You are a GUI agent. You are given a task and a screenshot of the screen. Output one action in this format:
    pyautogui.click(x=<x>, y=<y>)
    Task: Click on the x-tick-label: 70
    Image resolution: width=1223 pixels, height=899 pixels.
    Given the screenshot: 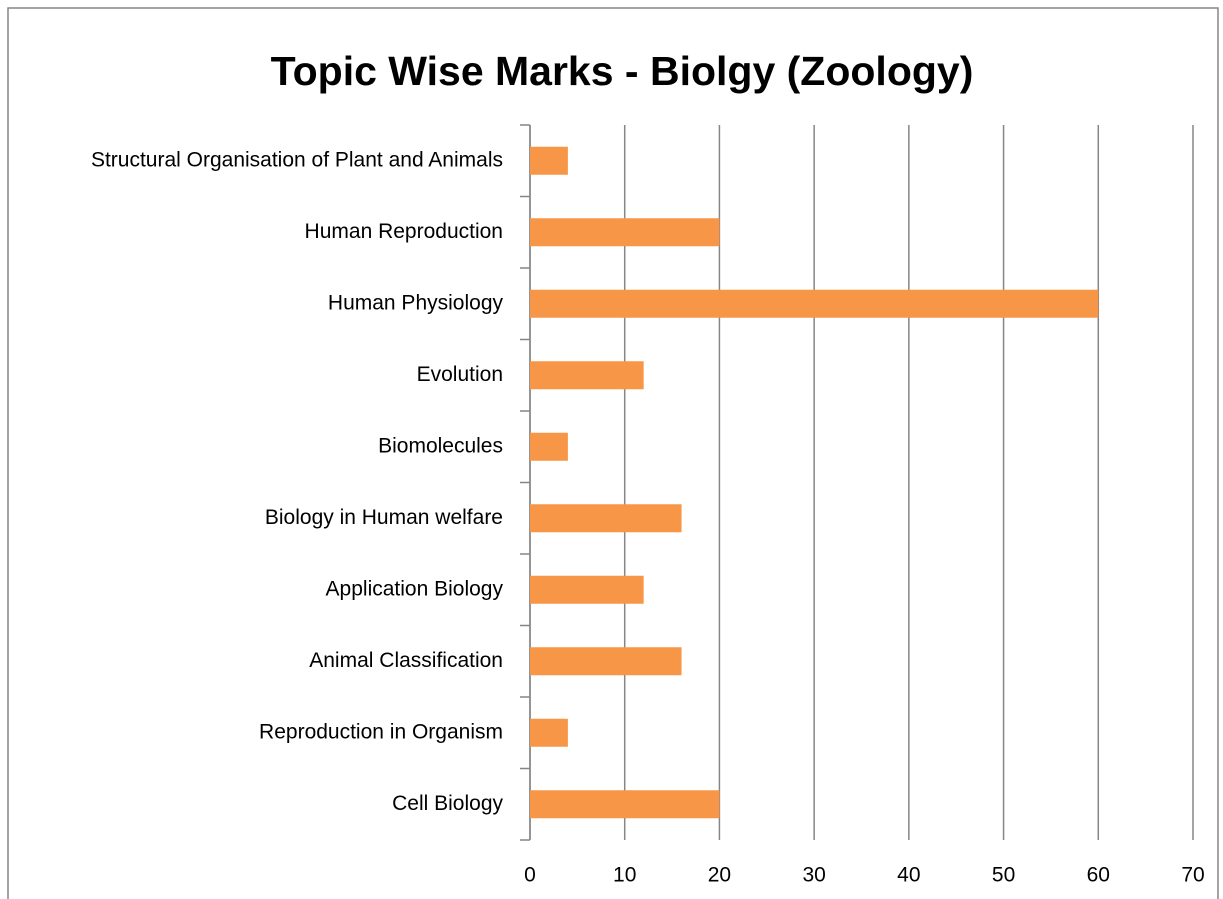 What is the action you would take?
    pyautogui.click(x=1192, y=875)
    